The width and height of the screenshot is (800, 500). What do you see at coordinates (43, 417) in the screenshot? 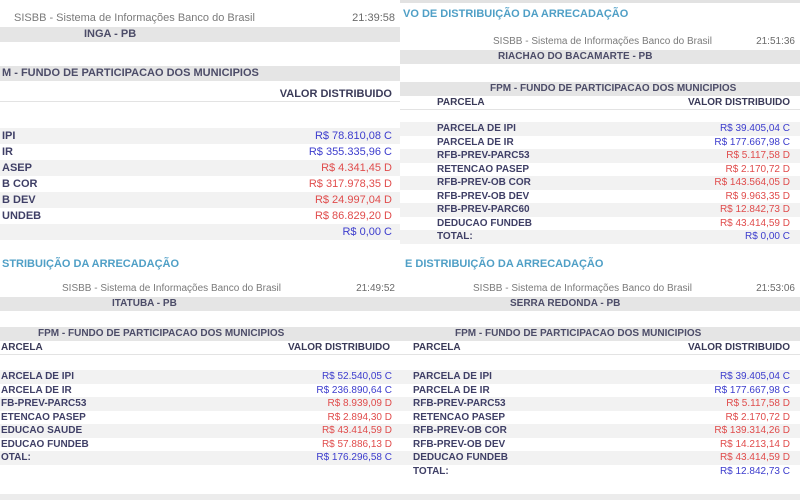
I see `parcela-label: ETENCAO PASEP` at bounding box center [43, 417].